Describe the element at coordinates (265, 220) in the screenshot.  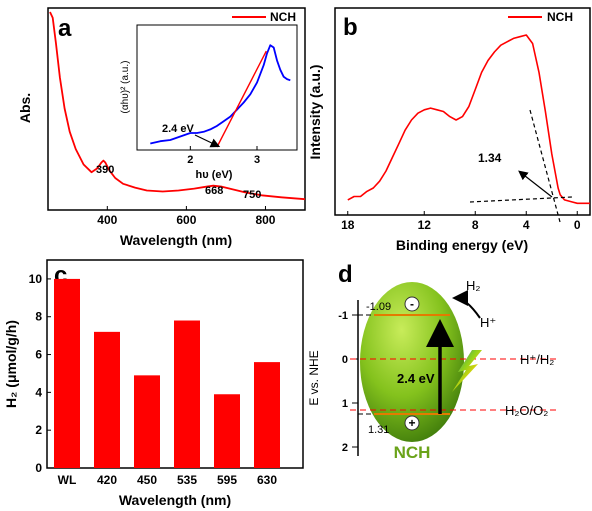
I see `panel-a-x-tick-label: 800` at that location.